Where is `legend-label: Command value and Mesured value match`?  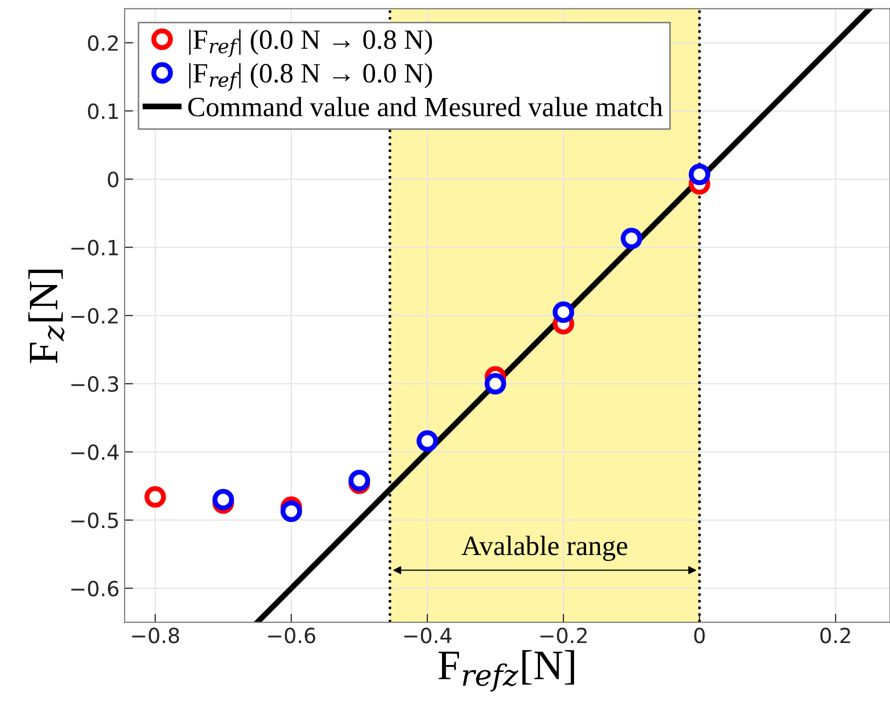
legend-label: Command value and Mesured value match is located at coordinates (425, 106).